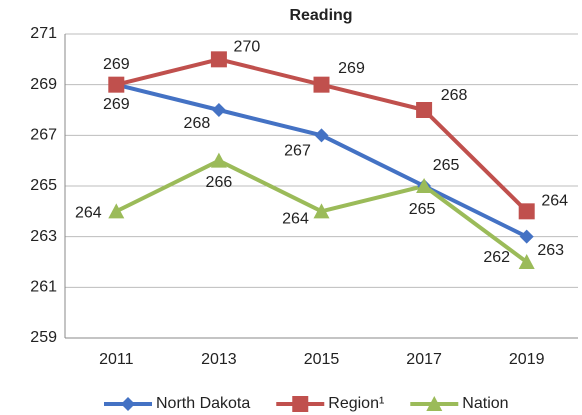 This screenshot has width=582, height=415. I want to click on x-tick-label: 2017, so click(424, 359).